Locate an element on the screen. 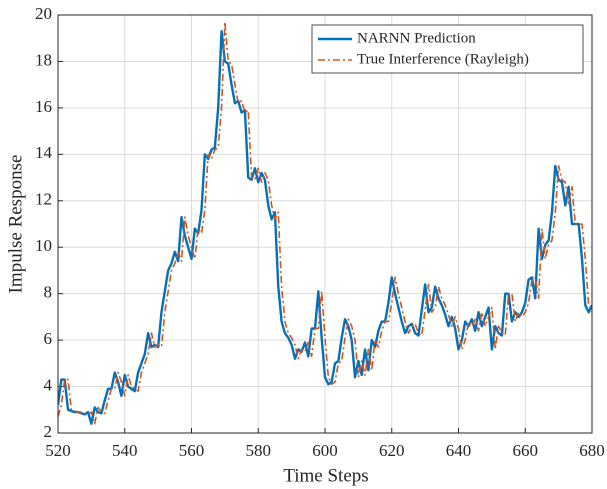 The image size is (607, 489). y-tick-label: 10 is located at coordinates (43, 245).